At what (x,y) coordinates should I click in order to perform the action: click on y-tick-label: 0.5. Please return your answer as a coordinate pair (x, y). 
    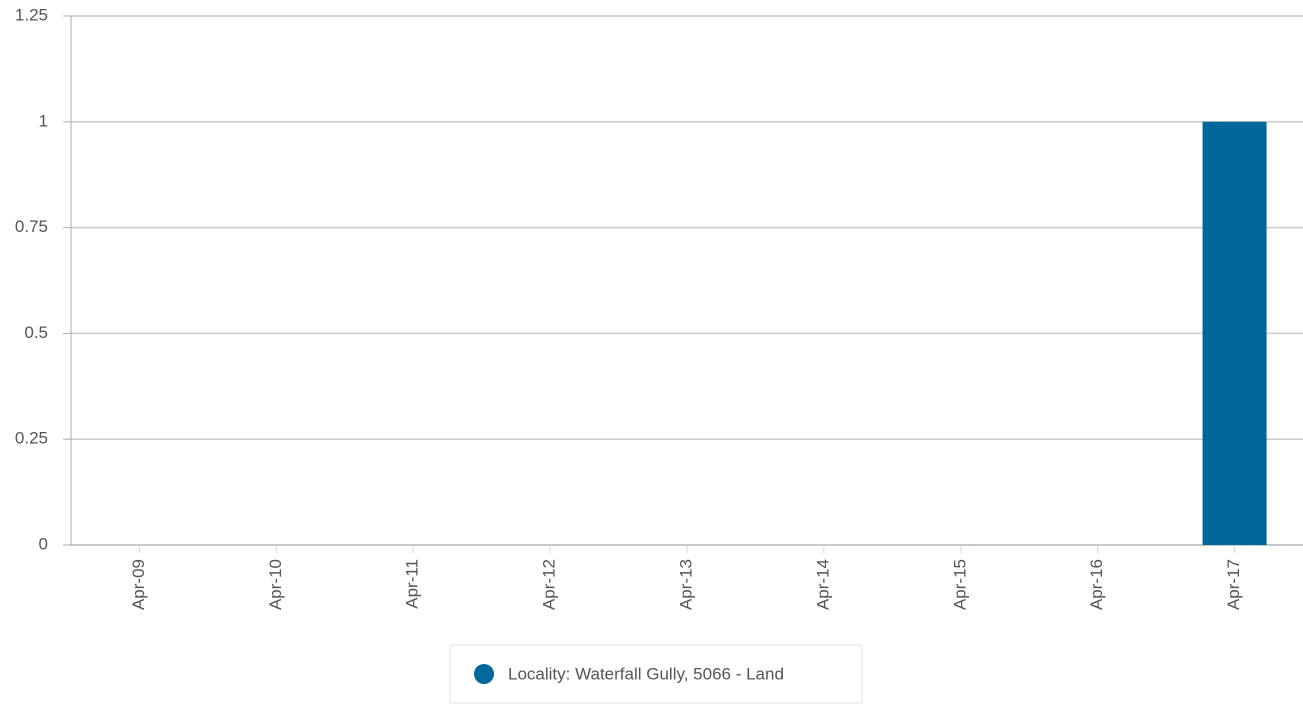
    Looking at the image, I should click on (36, 332).